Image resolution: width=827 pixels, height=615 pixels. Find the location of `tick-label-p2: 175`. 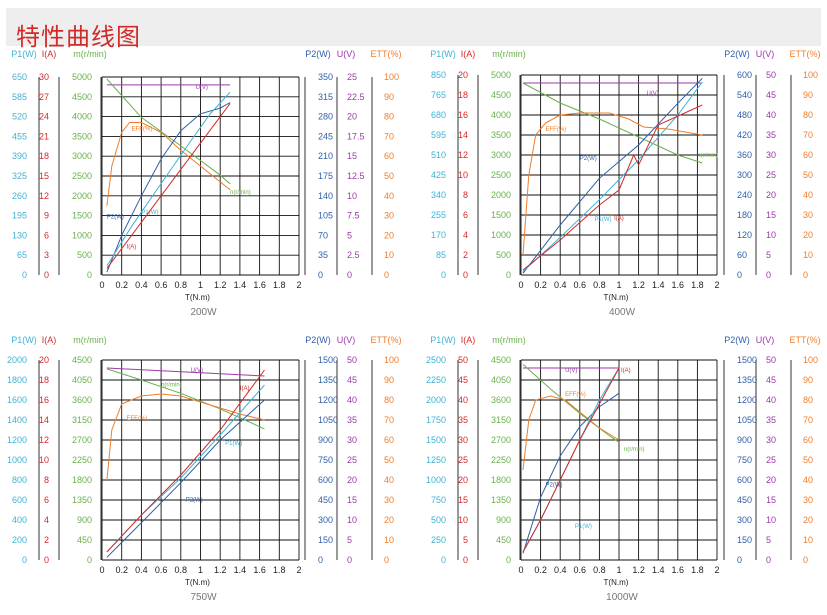

tick-label-p2: 175 is located at coordinates (325, 176).